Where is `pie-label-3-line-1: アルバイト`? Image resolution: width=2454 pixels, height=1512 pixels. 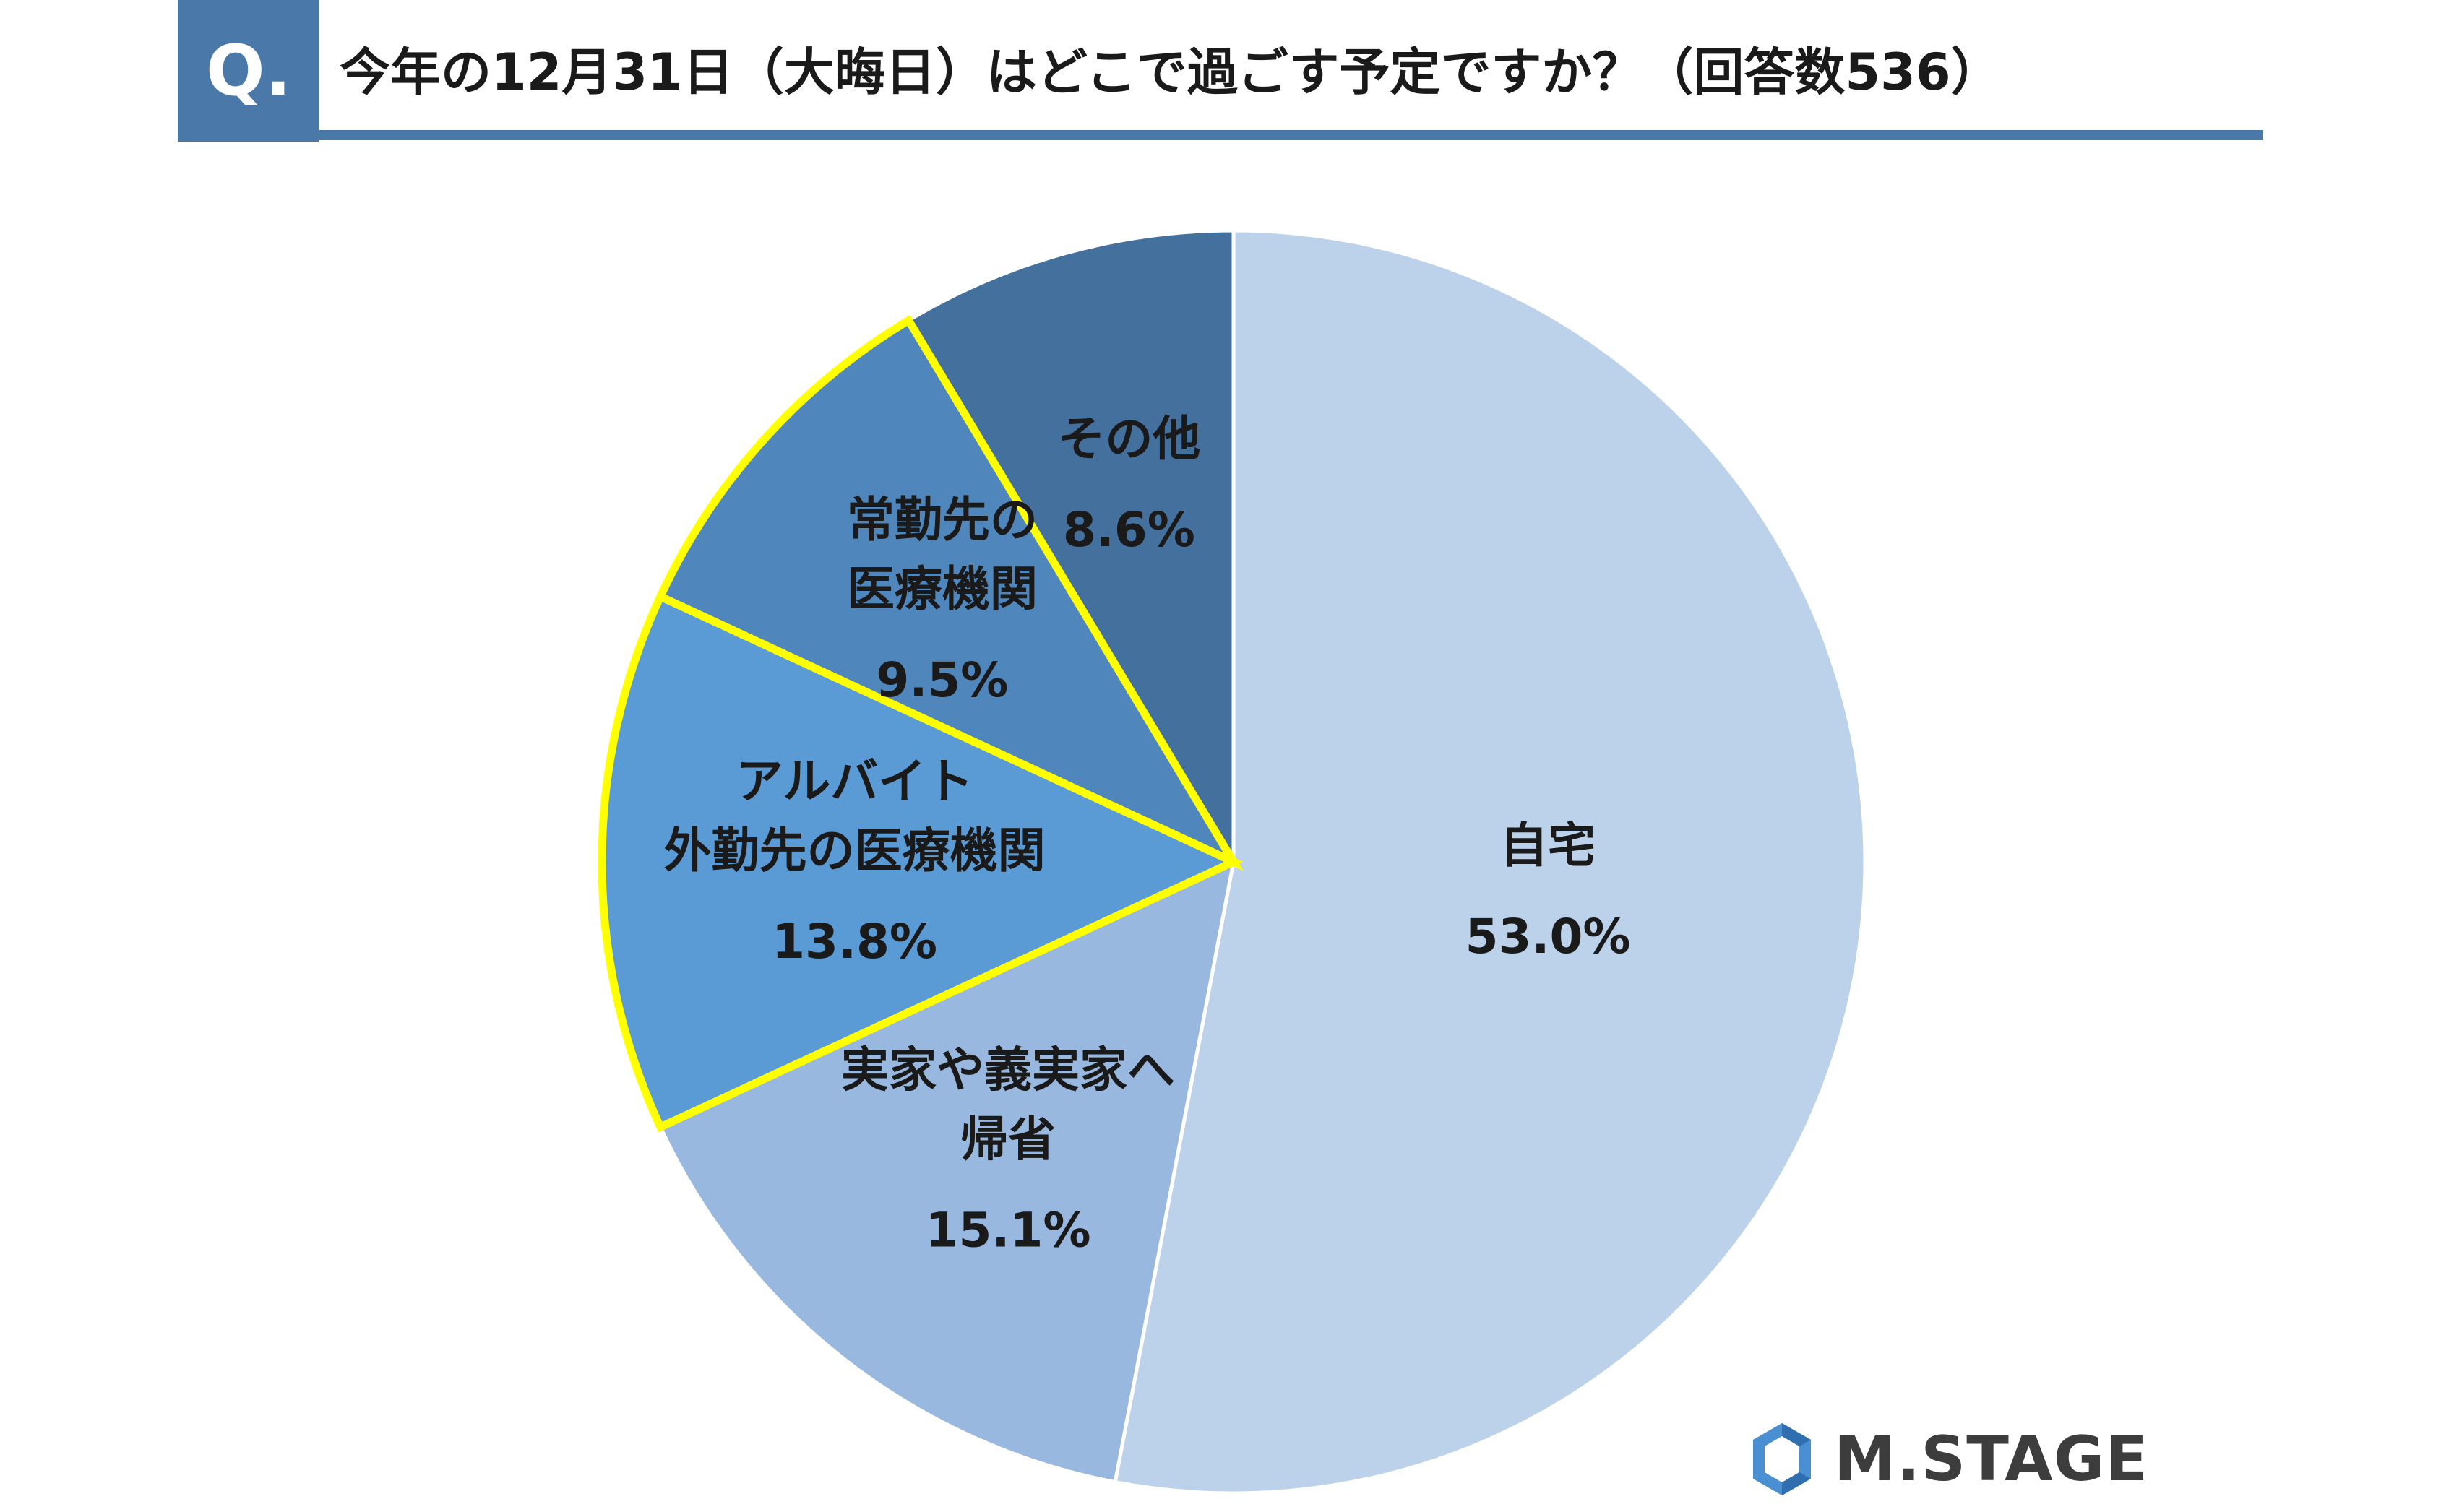
pie-label-3-line-1: アルバイト is located at coordinates (854, 781).